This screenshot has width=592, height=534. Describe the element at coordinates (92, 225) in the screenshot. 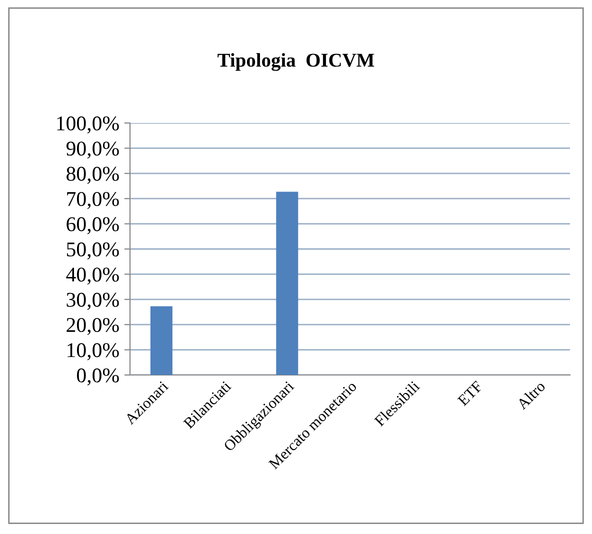

I see `y-tick-label: 60,0%` at that location.